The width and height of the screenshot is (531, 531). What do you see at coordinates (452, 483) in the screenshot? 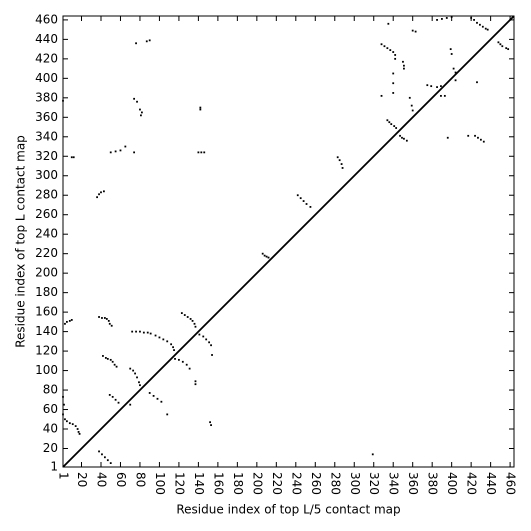
I see `x-tick-label: 400` at bounding box center [452, 483].